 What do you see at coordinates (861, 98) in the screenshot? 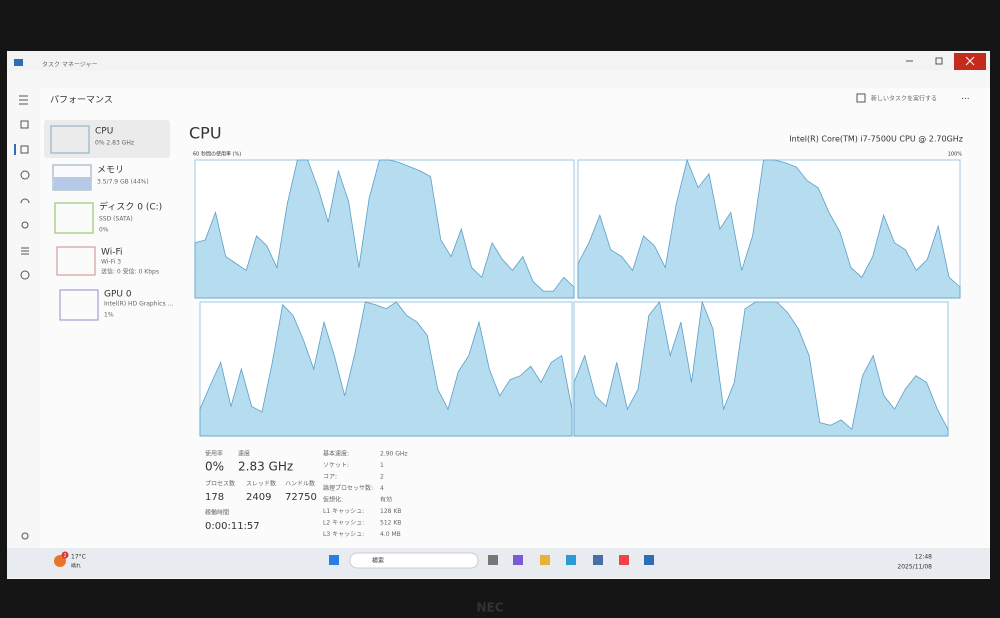
I see `run-task-icon` at bounding box center [861, 98].